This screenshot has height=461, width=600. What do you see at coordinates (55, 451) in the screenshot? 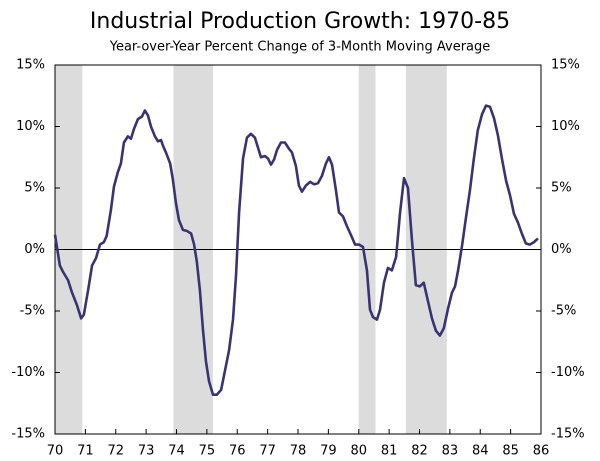
I see `x-tick-label: 70` at bounding box center [55, 451].